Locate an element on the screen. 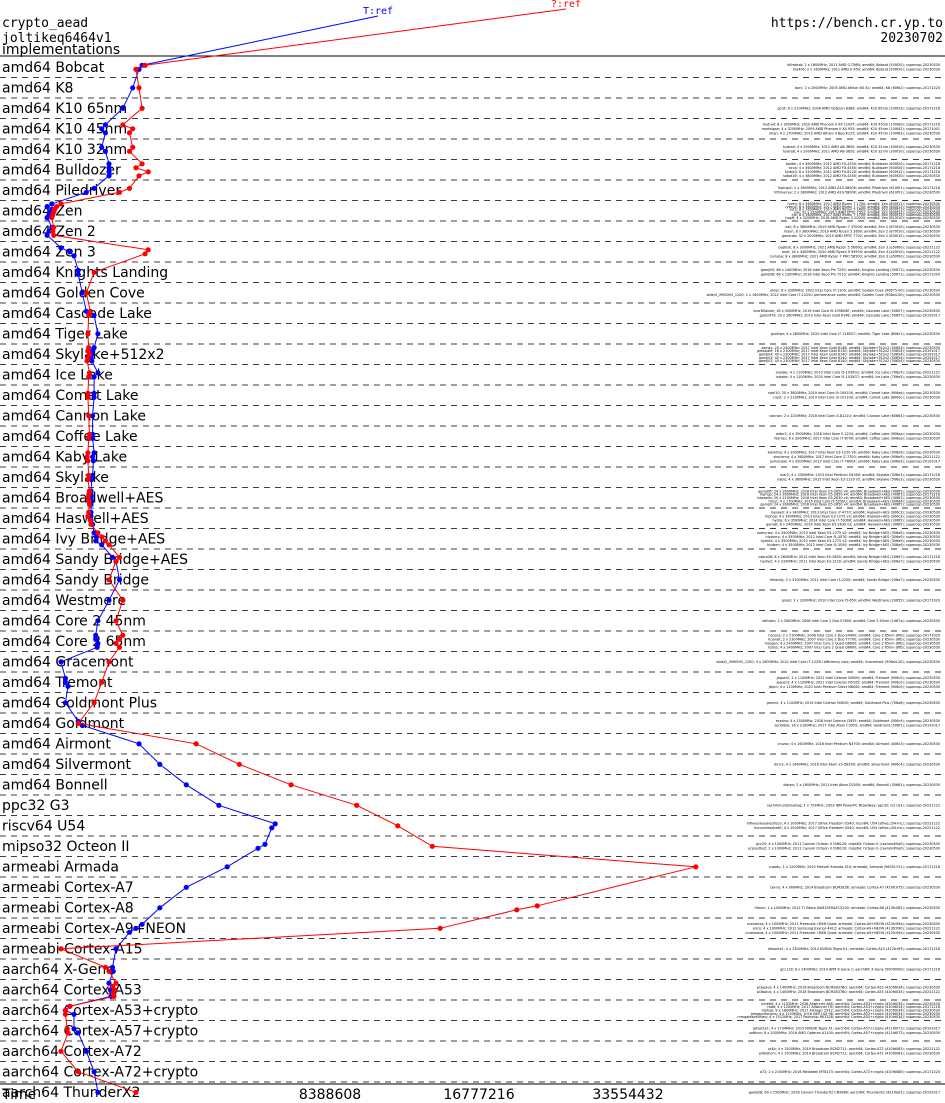  category-label: amd64 Airmont is located at coordinates (56, 745).